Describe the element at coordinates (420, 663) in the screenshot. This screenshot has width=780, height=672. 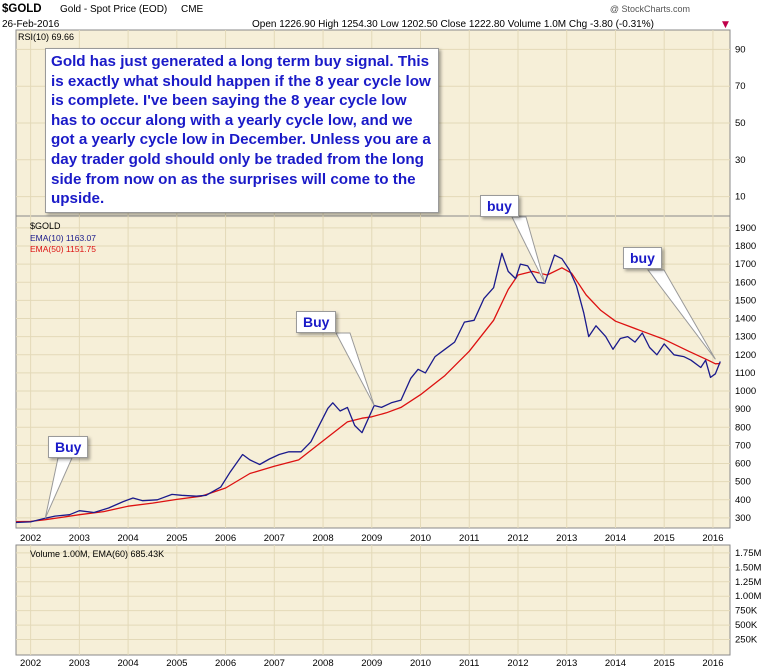
I see `x-tick-label-volume: 2010` at that location.